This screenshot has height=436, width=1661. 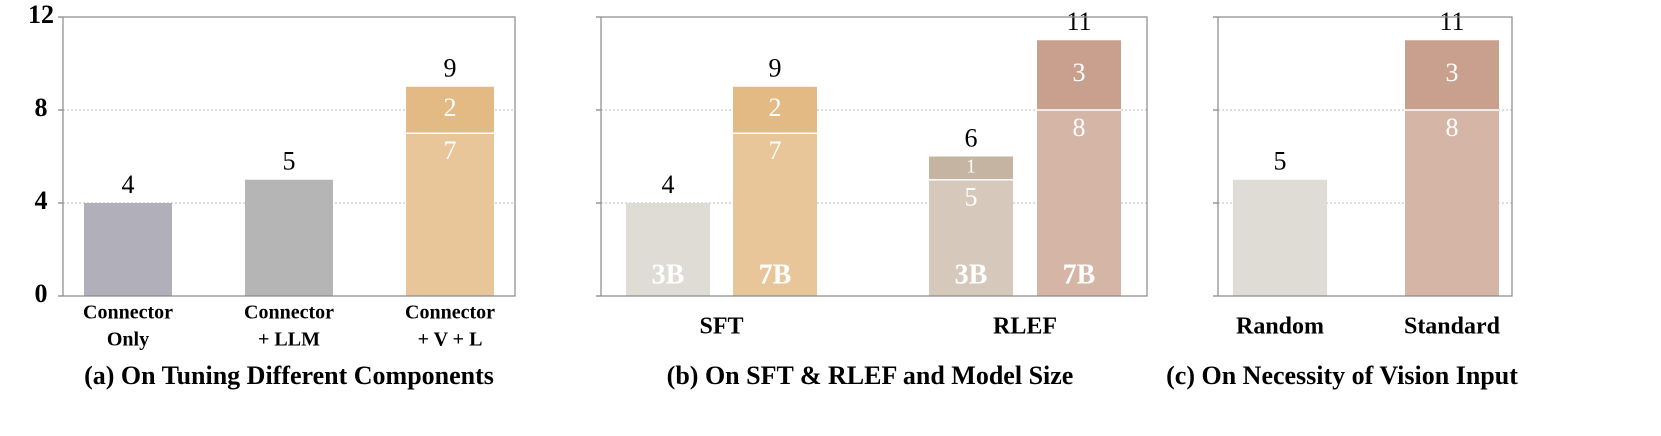 What do you see at coordinates (721, 327) in the screenshot?
I see `x-tick-label: SFT` at bounding box center [721, 327].